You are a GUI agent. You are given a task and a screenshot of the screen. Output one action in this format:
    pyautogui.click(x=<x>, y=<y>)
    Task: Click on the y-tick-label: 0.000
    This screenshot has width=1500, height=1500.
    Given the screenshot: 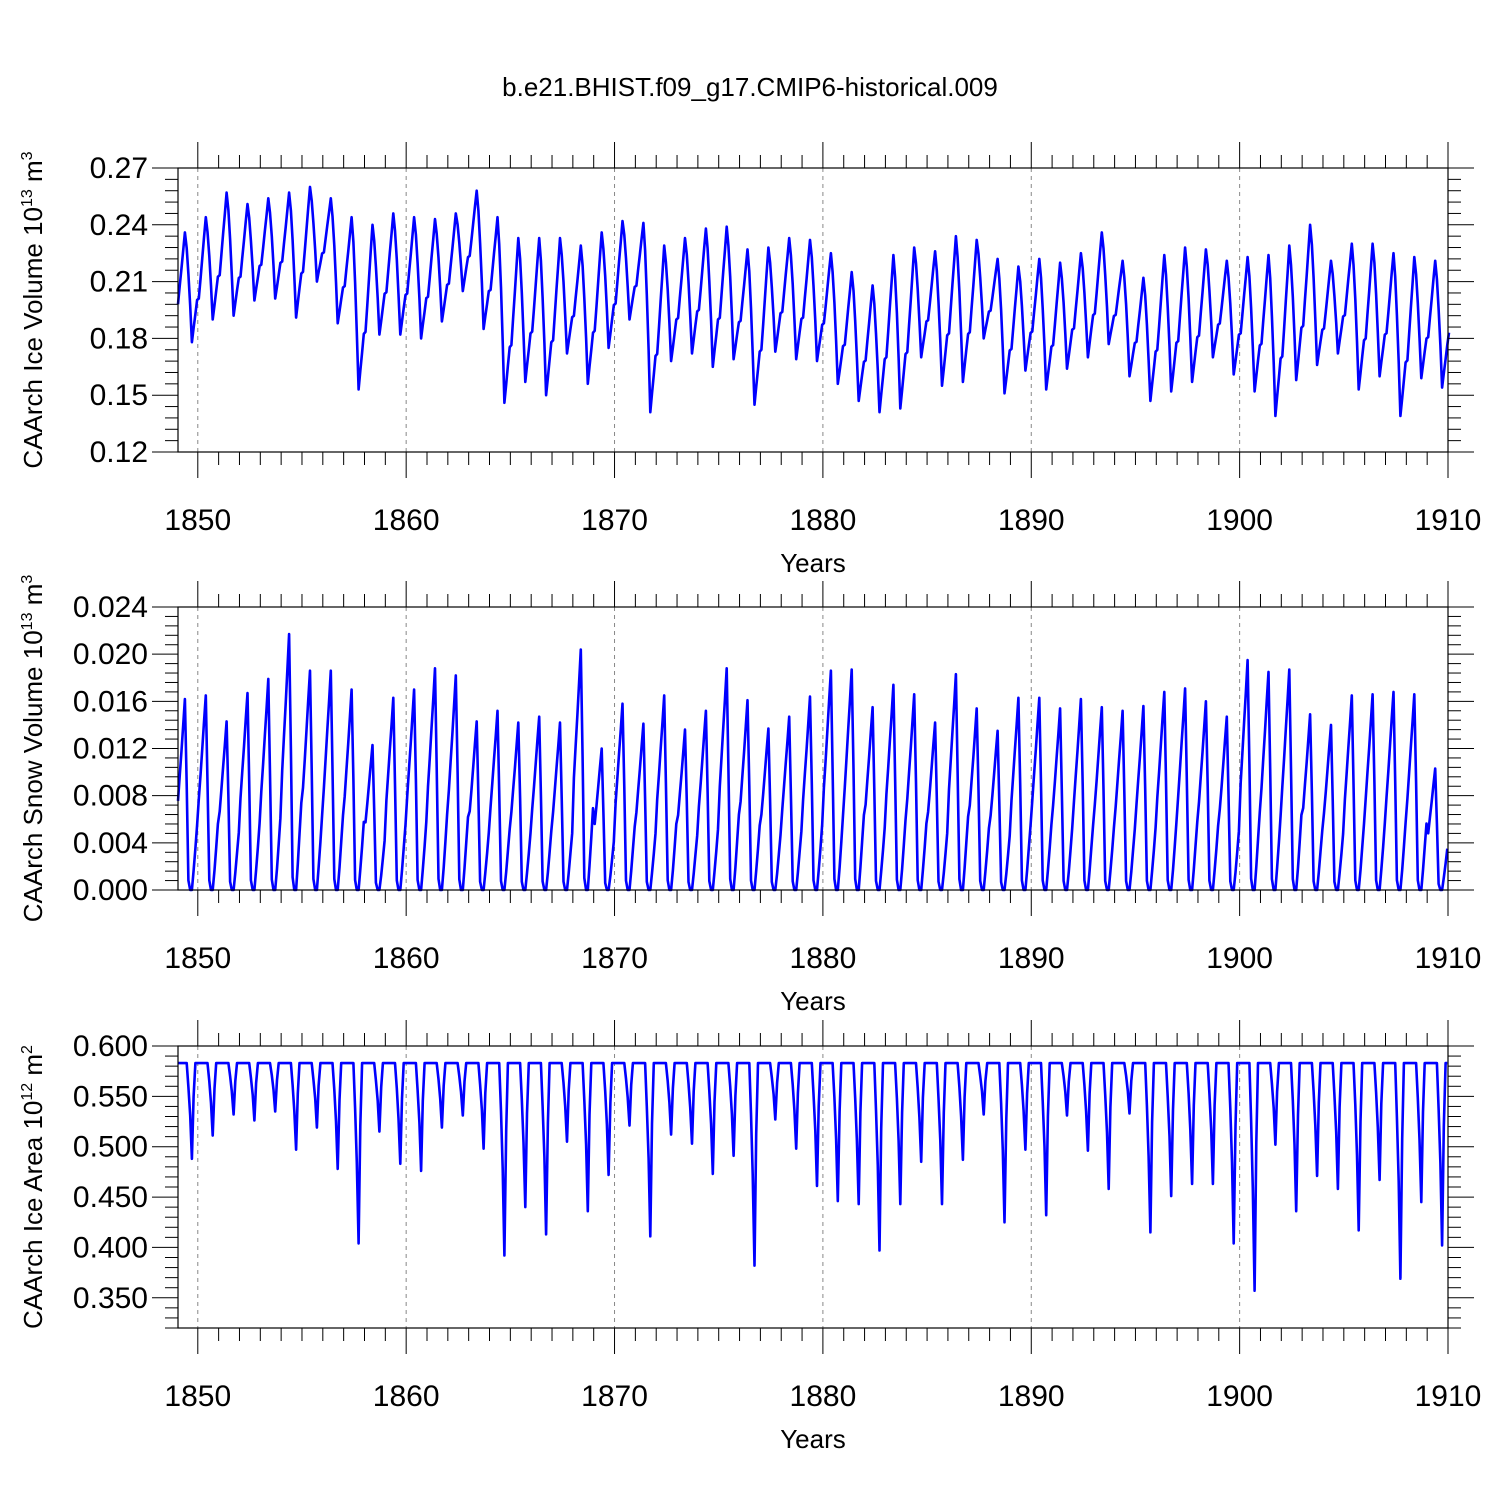 What is the action you would take?
    pyautogui.click(x=110, y=890)
    